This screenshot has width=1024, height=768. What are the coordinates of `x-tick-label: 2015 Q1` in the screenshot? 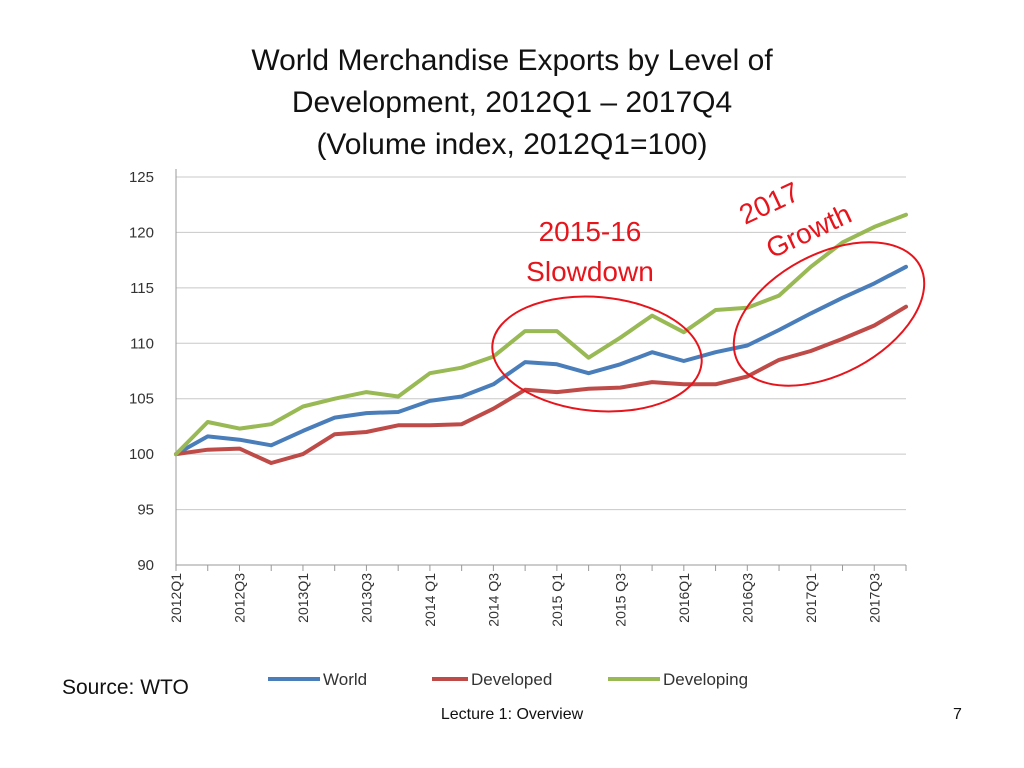 It's located at (557, 600).